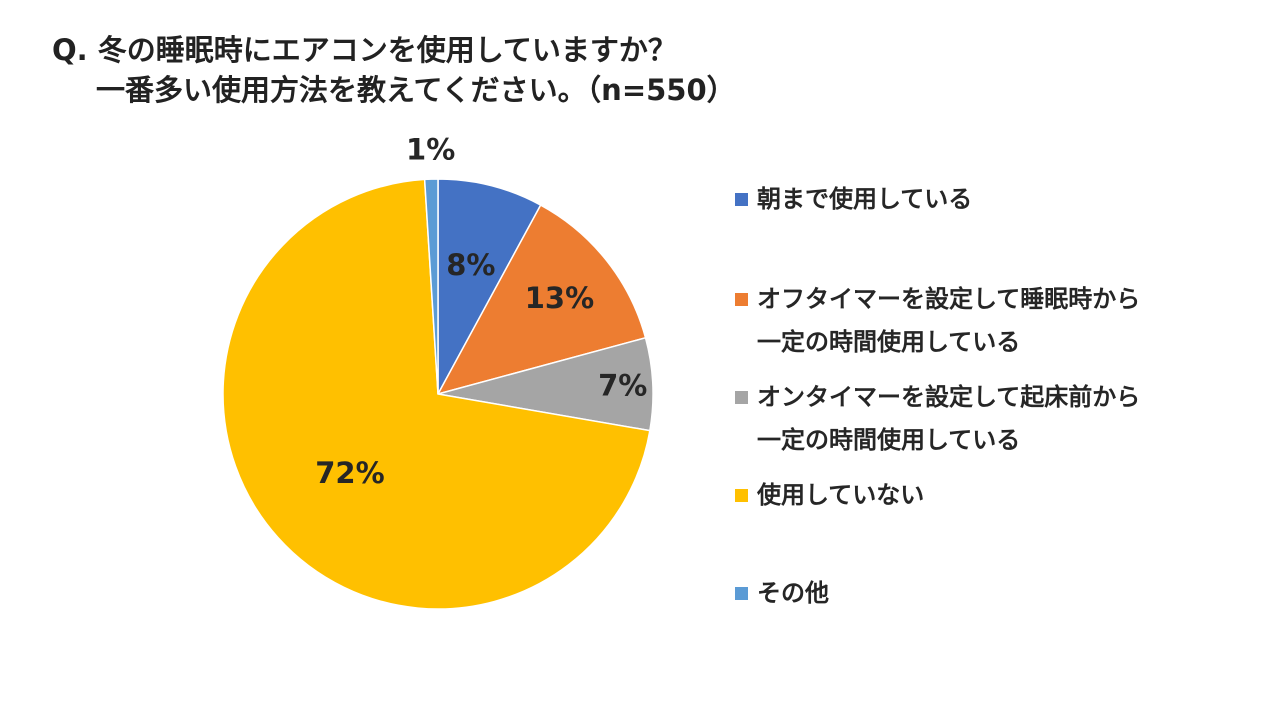 Image resolution: width=1280 pixels, height=720 pixels. What do you see at coordinates (470, 265) in the screenshot?
I see `data-label-slice-1: 8%` at bounding box center [470, 265].